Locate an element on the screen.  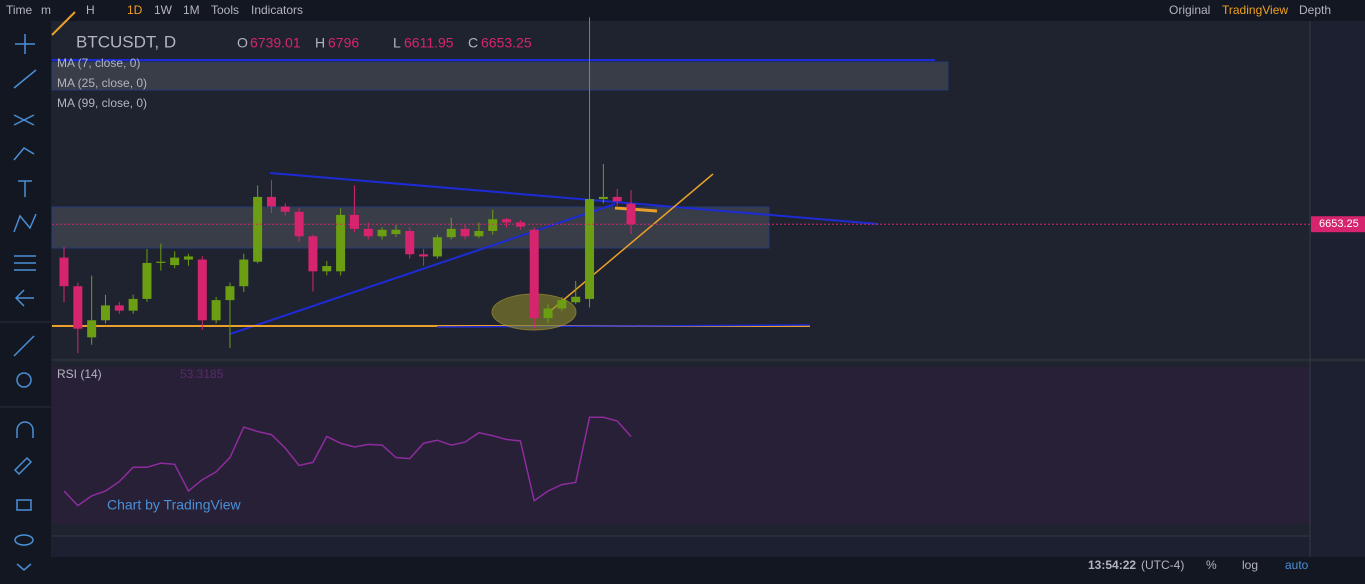
toolbar-item: 1W is located at coordinates (163, 10).